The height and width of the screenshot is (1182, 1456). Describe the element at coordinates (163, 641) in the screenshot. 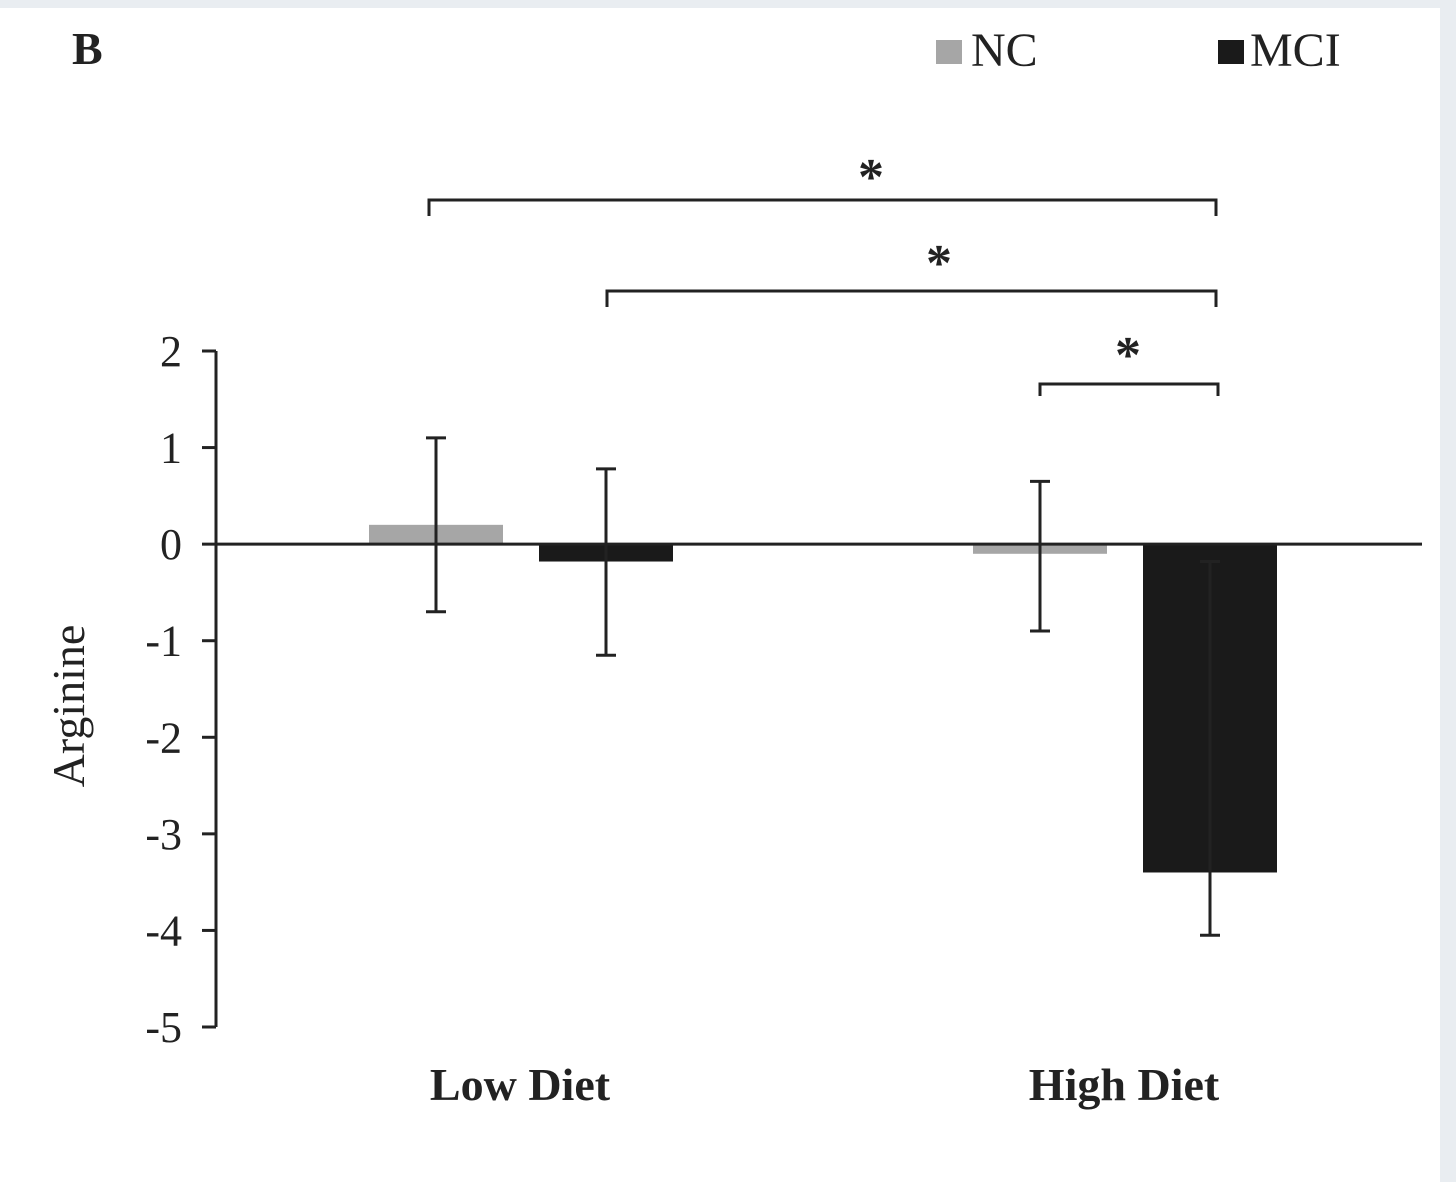

I see `y-tick-label: -1` at that location.